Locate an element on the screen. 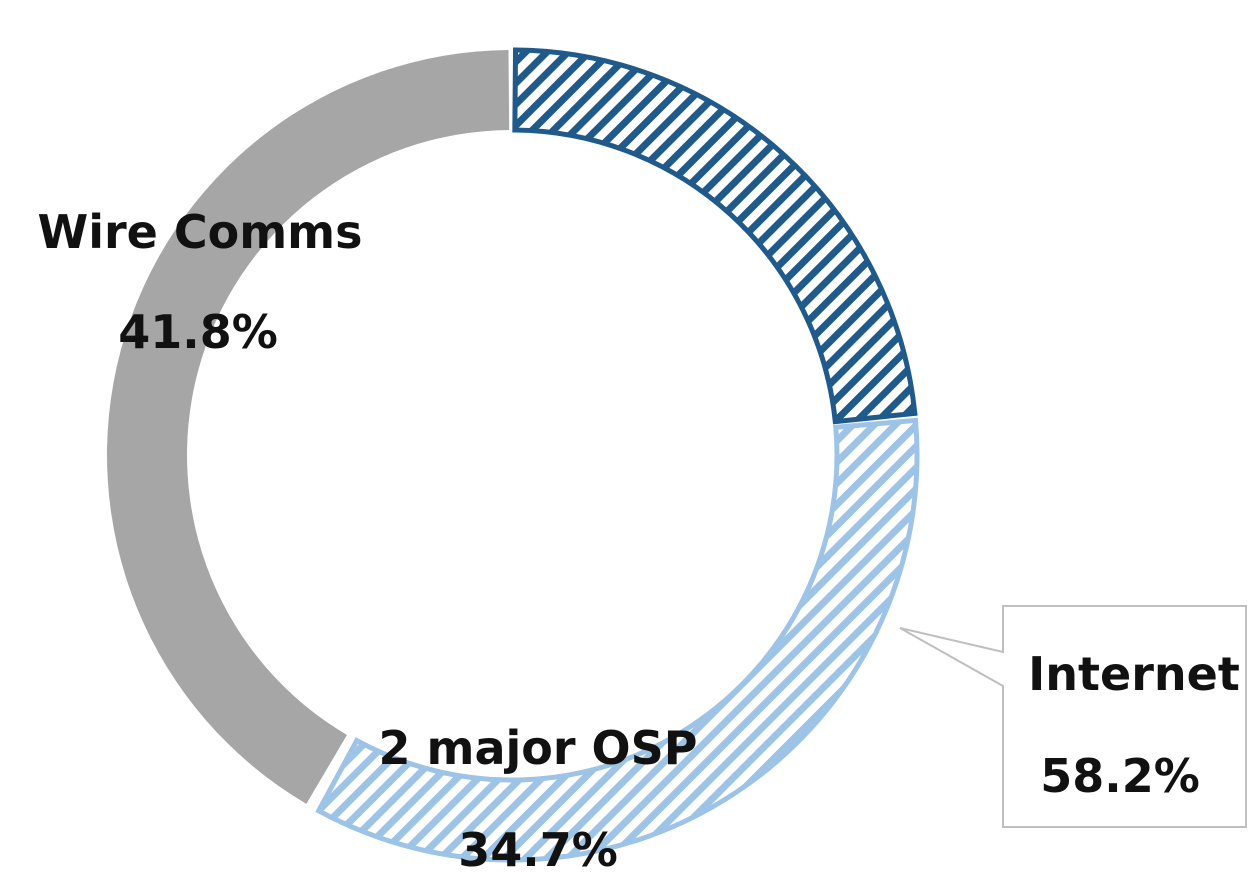 Image resolution: width=1251 pixels, height=873 pixels. callout-box-internet is located at coordinates (1073, 716).